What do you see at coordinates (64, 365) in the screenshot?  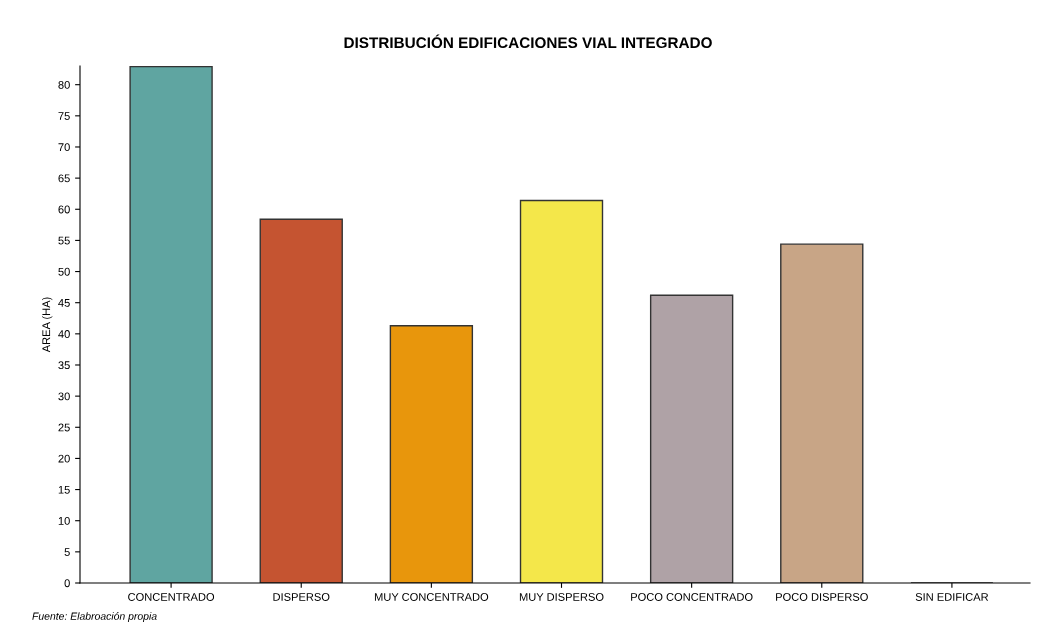 I see `y-tick-label: 35` at bounding box center [64, 365].